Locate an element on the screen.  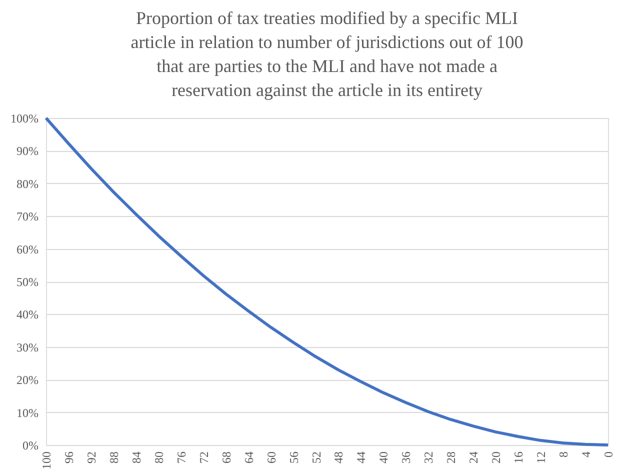
x-tick-label: 76 is located at coordinates (181, 458).